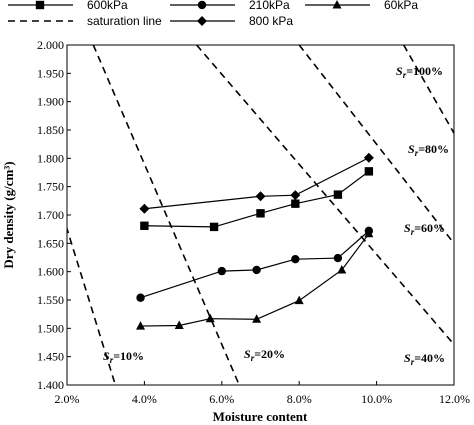 This screenshot has width=474, height=425. Describe the element at coordinates (67, 399) in the screenshot. I see `x-tick-label: 2.0%` at that location.